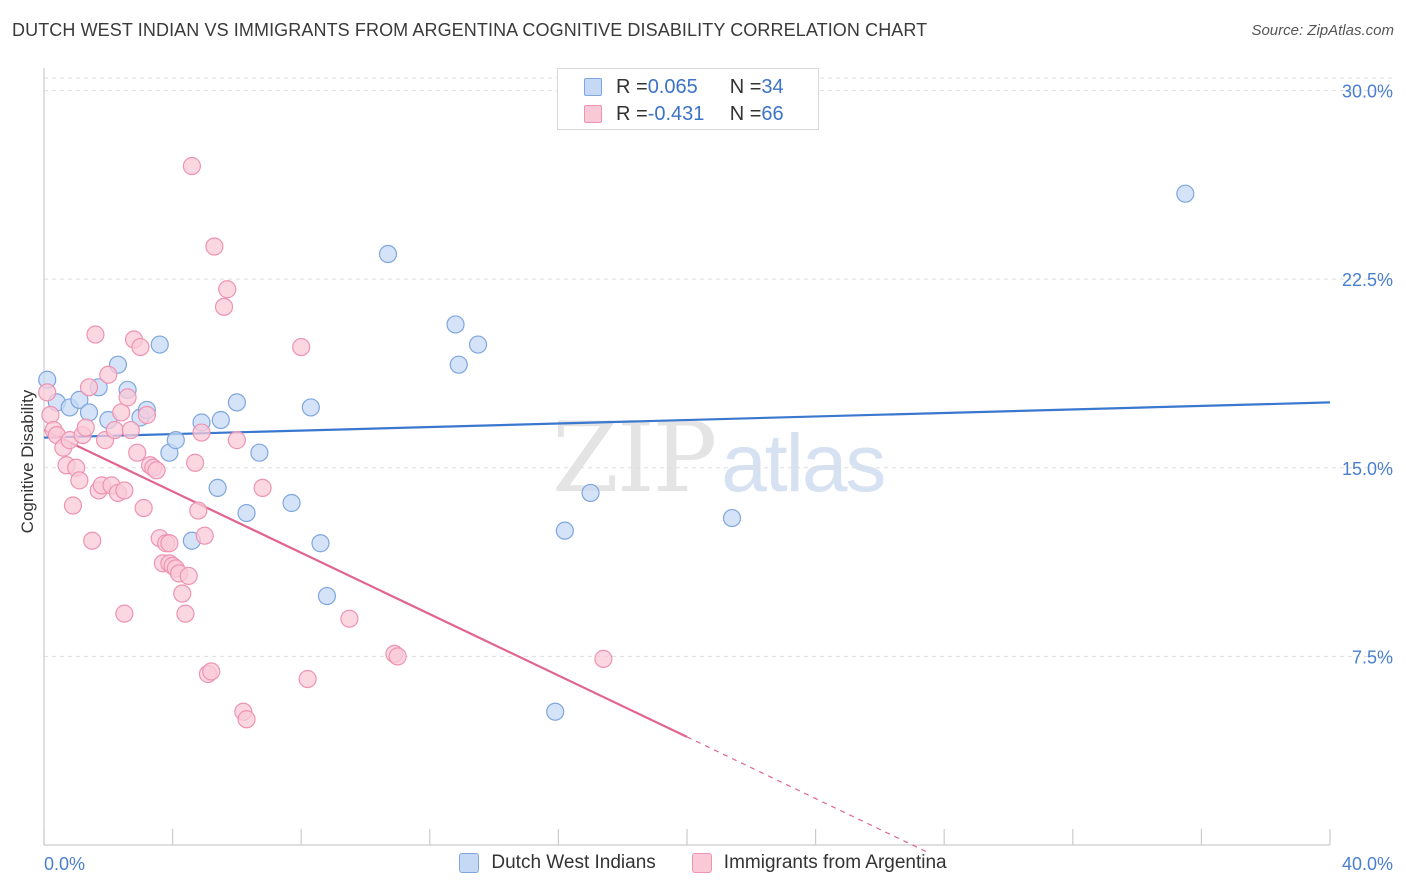 This screenshot has height=892, width=1406. Describe the element at coordinates (593, 87) in the screenshot. I see `legend-swatch-blue` at that location.